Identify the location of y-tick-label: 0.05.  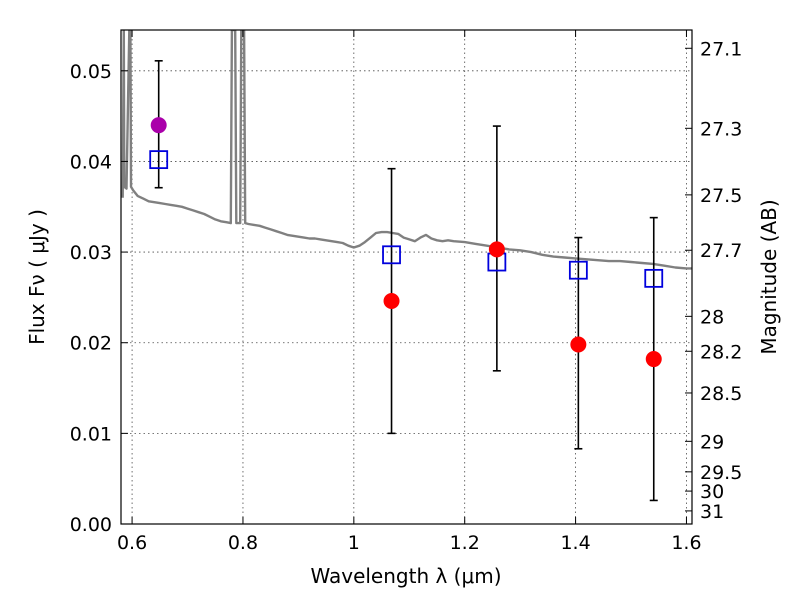
(91, 72).